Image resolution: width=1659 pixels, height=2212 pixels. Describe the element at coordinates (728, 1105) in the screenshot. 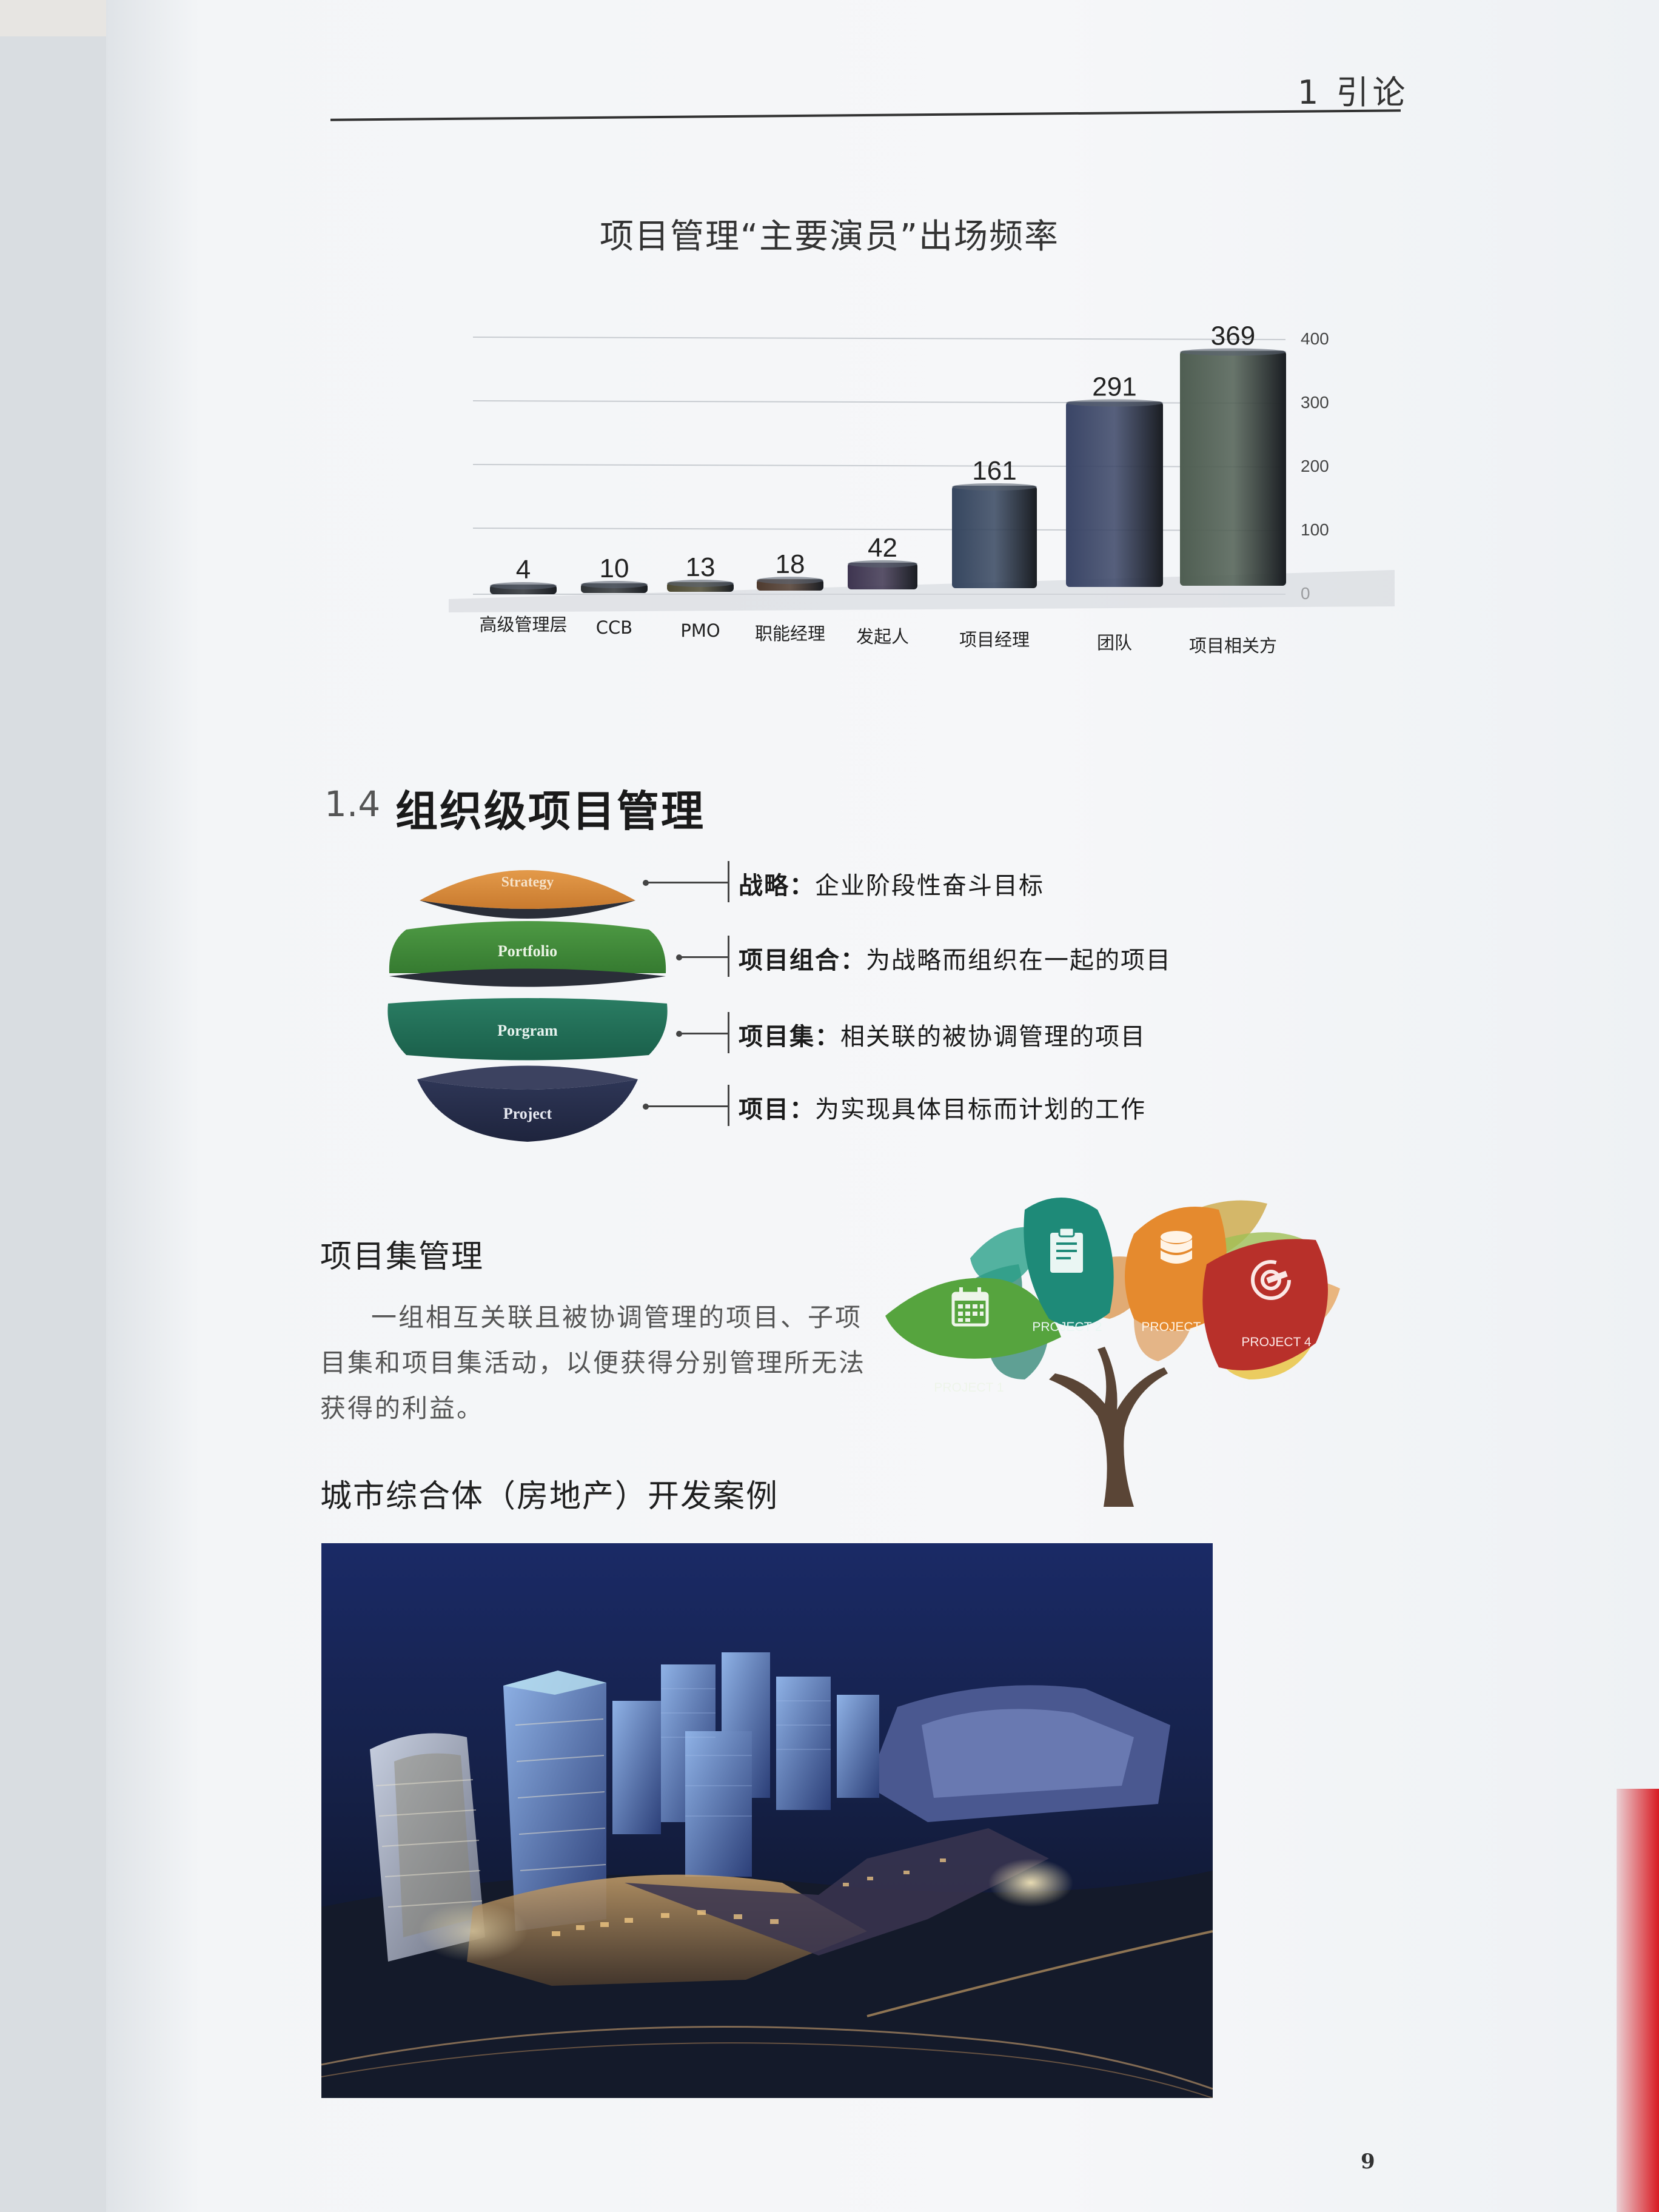

I see `leader-tick-project` at that location.